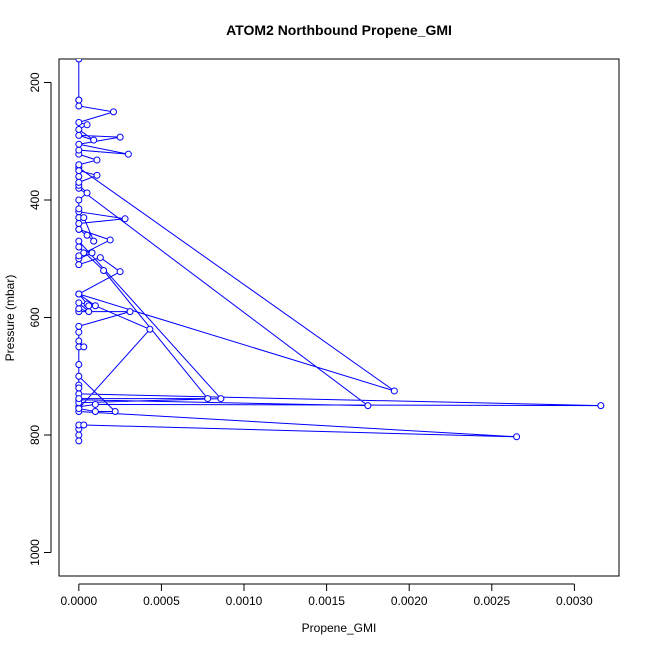  What do you see at coordinates (161, 601) in the screenshot?
I see `x-tick-label: 0.0005` at bounding box center [161, 601].